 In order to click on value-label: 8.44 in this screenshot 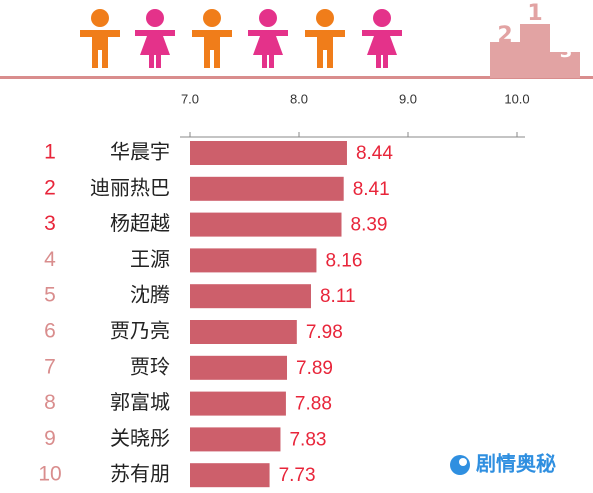, I will do `click(374, 153)`.